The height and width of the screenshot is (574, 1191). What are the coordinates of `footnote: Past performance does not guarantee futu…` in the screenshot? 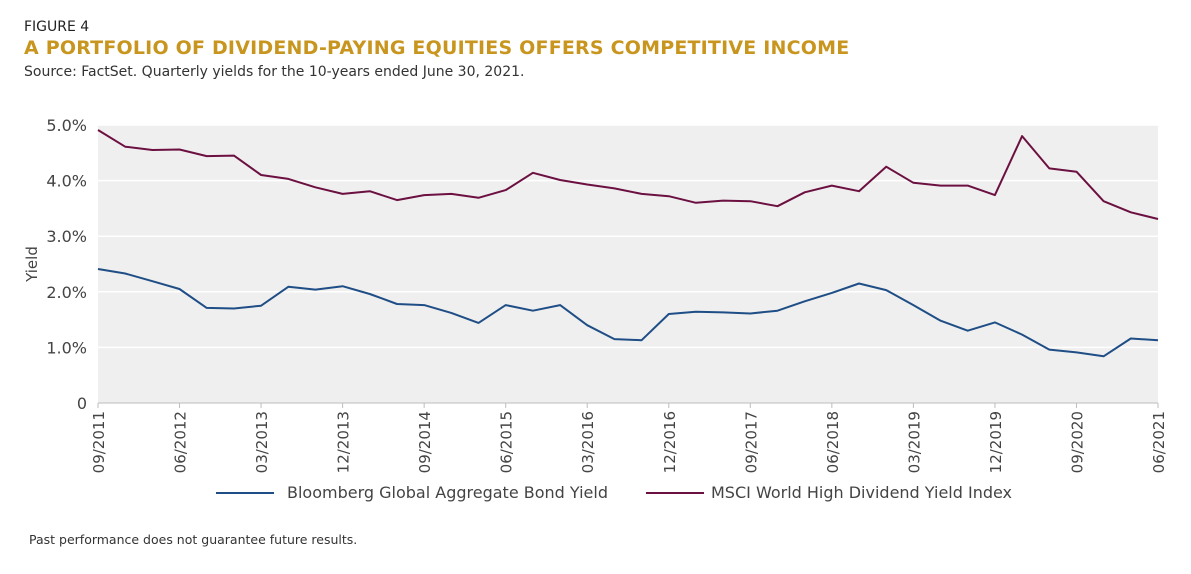 It's located at (193, 539).